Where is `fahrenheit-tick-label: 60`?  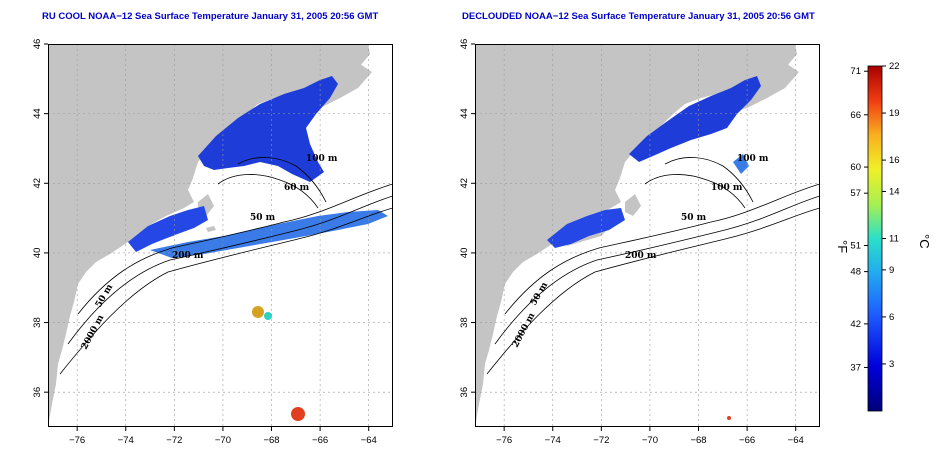
fahrenheit-tick-label: 60 is located at coordinates (855, 167).